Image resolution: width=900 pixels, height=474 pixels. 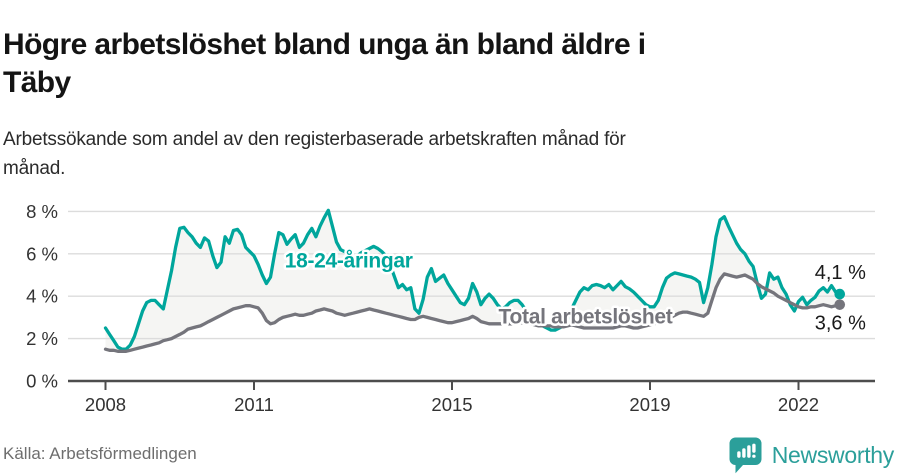 What do you see at coordinates (738, 454) in the screenshot?
I see `bar-small` at bounding box center [738, 454].